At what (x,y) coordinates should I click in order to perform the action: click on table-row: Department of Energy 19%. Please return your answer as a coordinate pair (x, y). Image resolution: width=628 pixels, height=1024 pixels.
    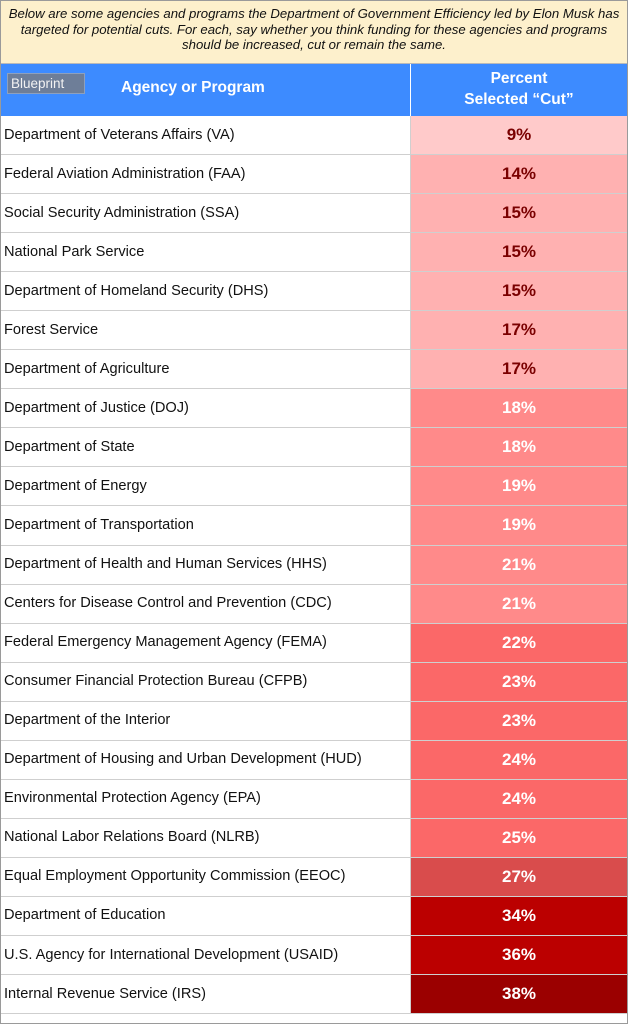
    Looking at the image, I should click on (314, 487).